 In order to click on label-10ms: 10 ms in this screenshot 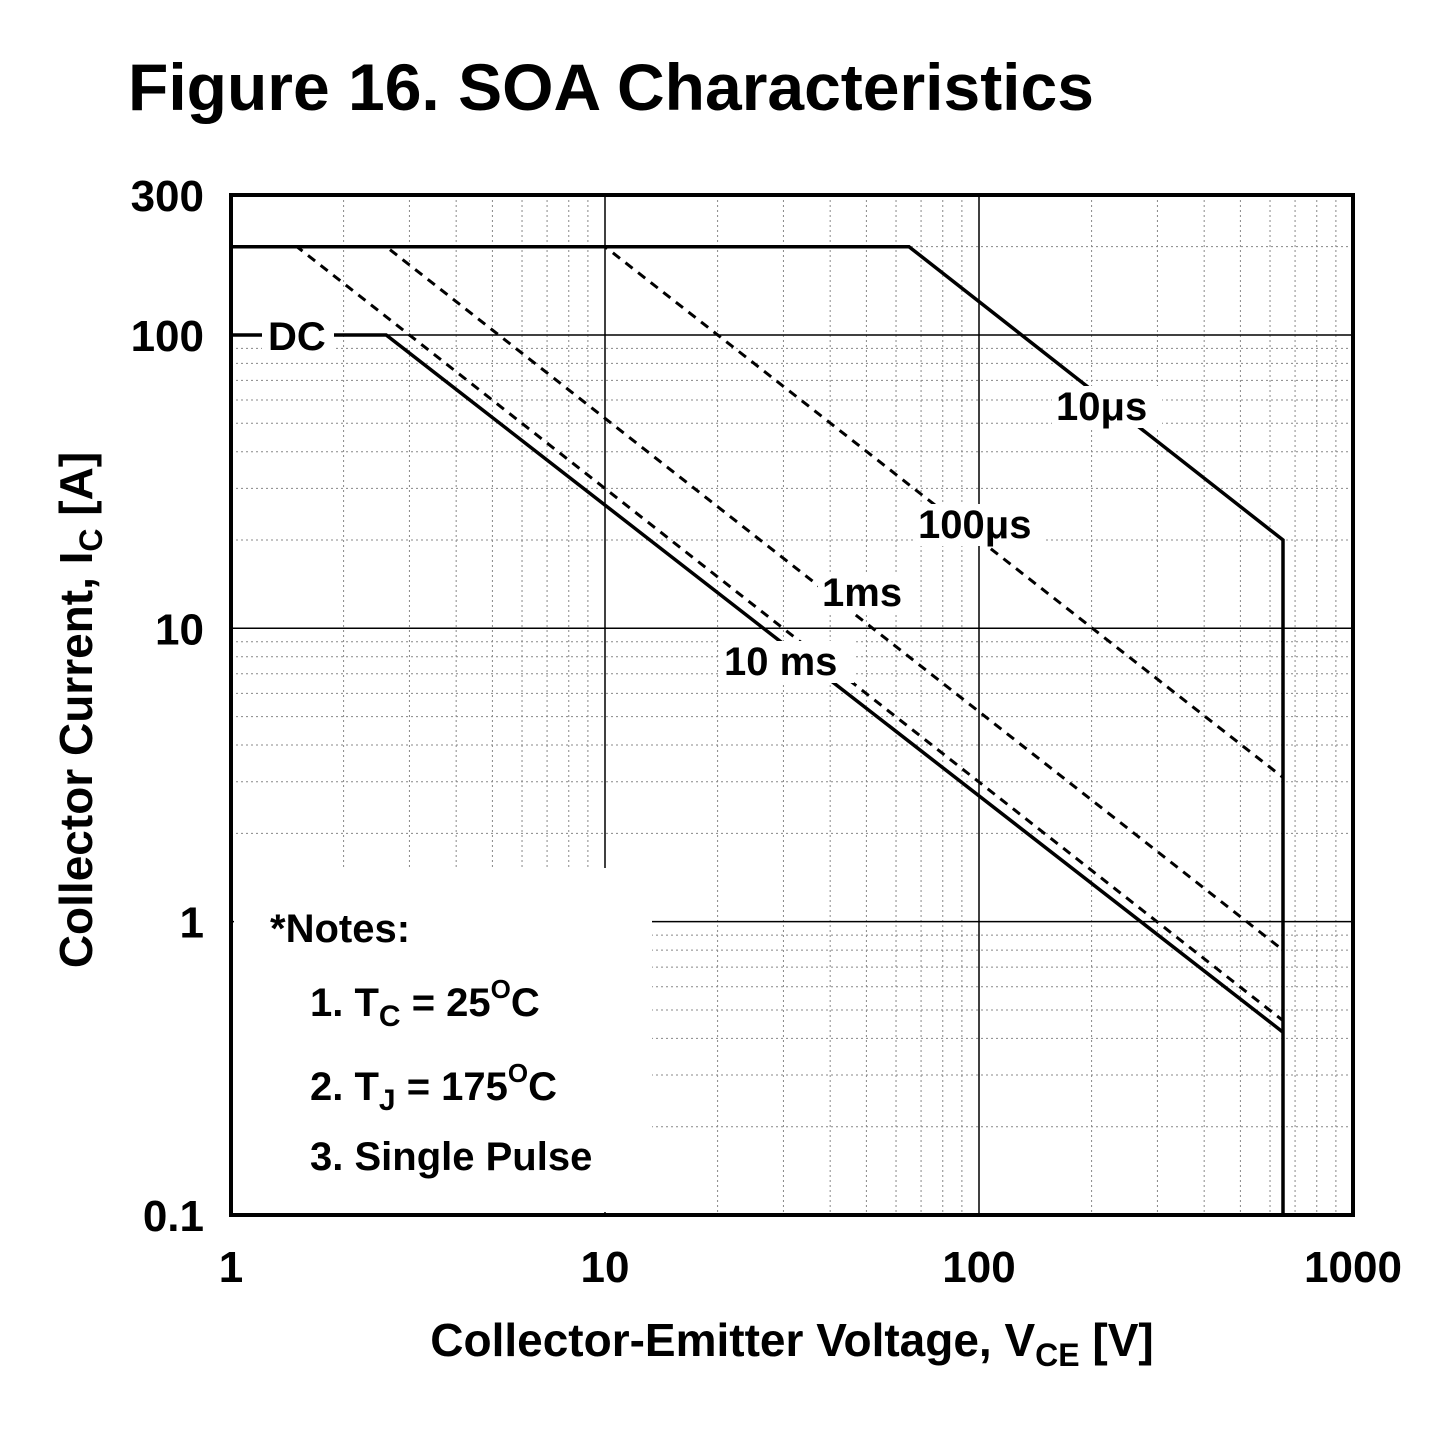, I will do `click(780, 662)`.